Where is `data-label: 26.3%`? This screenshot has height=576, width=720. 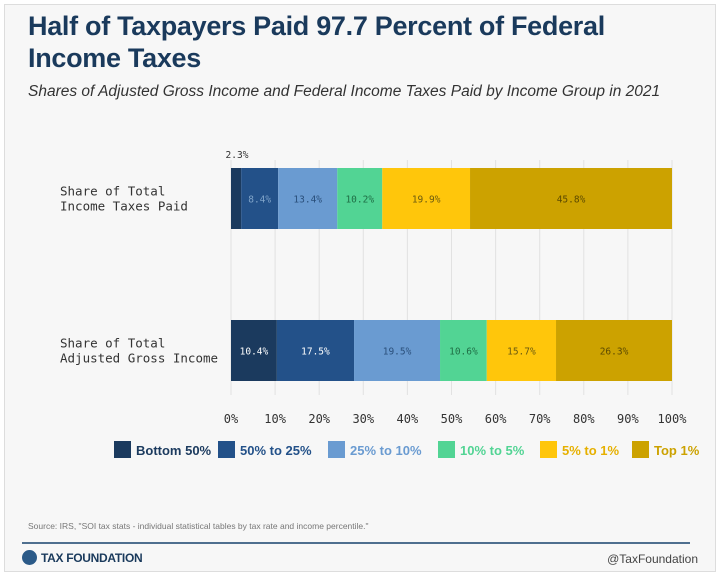
data-label: 26.3% is located at coordinates (614, 352).